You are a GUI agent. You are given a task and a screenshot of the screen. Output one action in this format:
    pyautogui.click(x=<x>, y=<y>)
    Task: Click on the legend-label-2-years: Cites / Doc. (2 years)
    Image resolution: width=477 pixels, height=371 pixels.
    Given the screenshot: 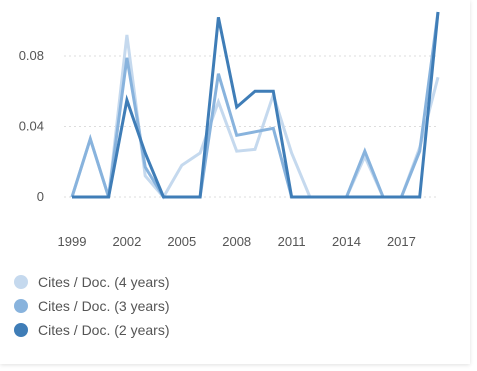 What is the action you would take?
    pyautogui.click(x=104, y=330)
    